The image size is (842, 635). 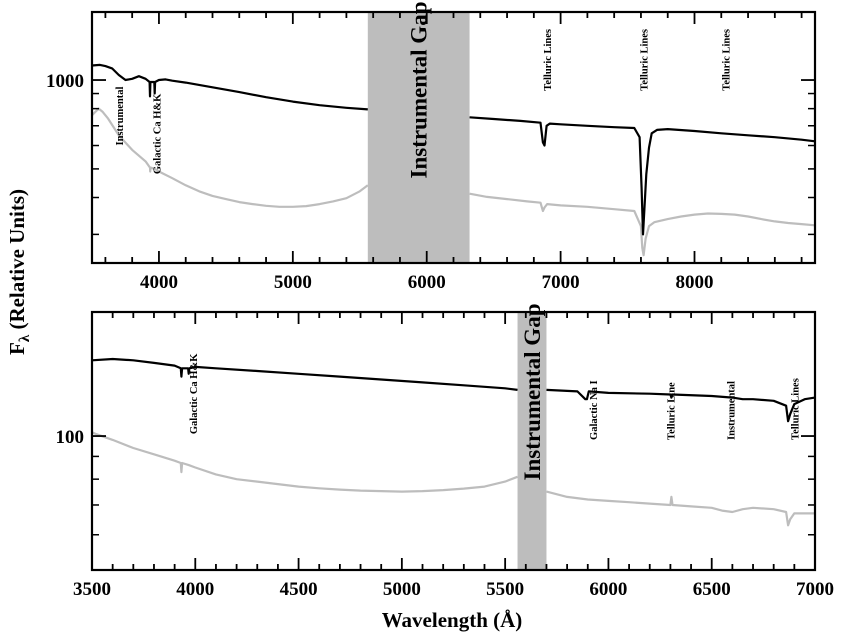 What do you see at coordinates (17, 262) in the screenshot?
I see `y-axis-title-rest: (Relative Units)` at bounding box center [17, 262].